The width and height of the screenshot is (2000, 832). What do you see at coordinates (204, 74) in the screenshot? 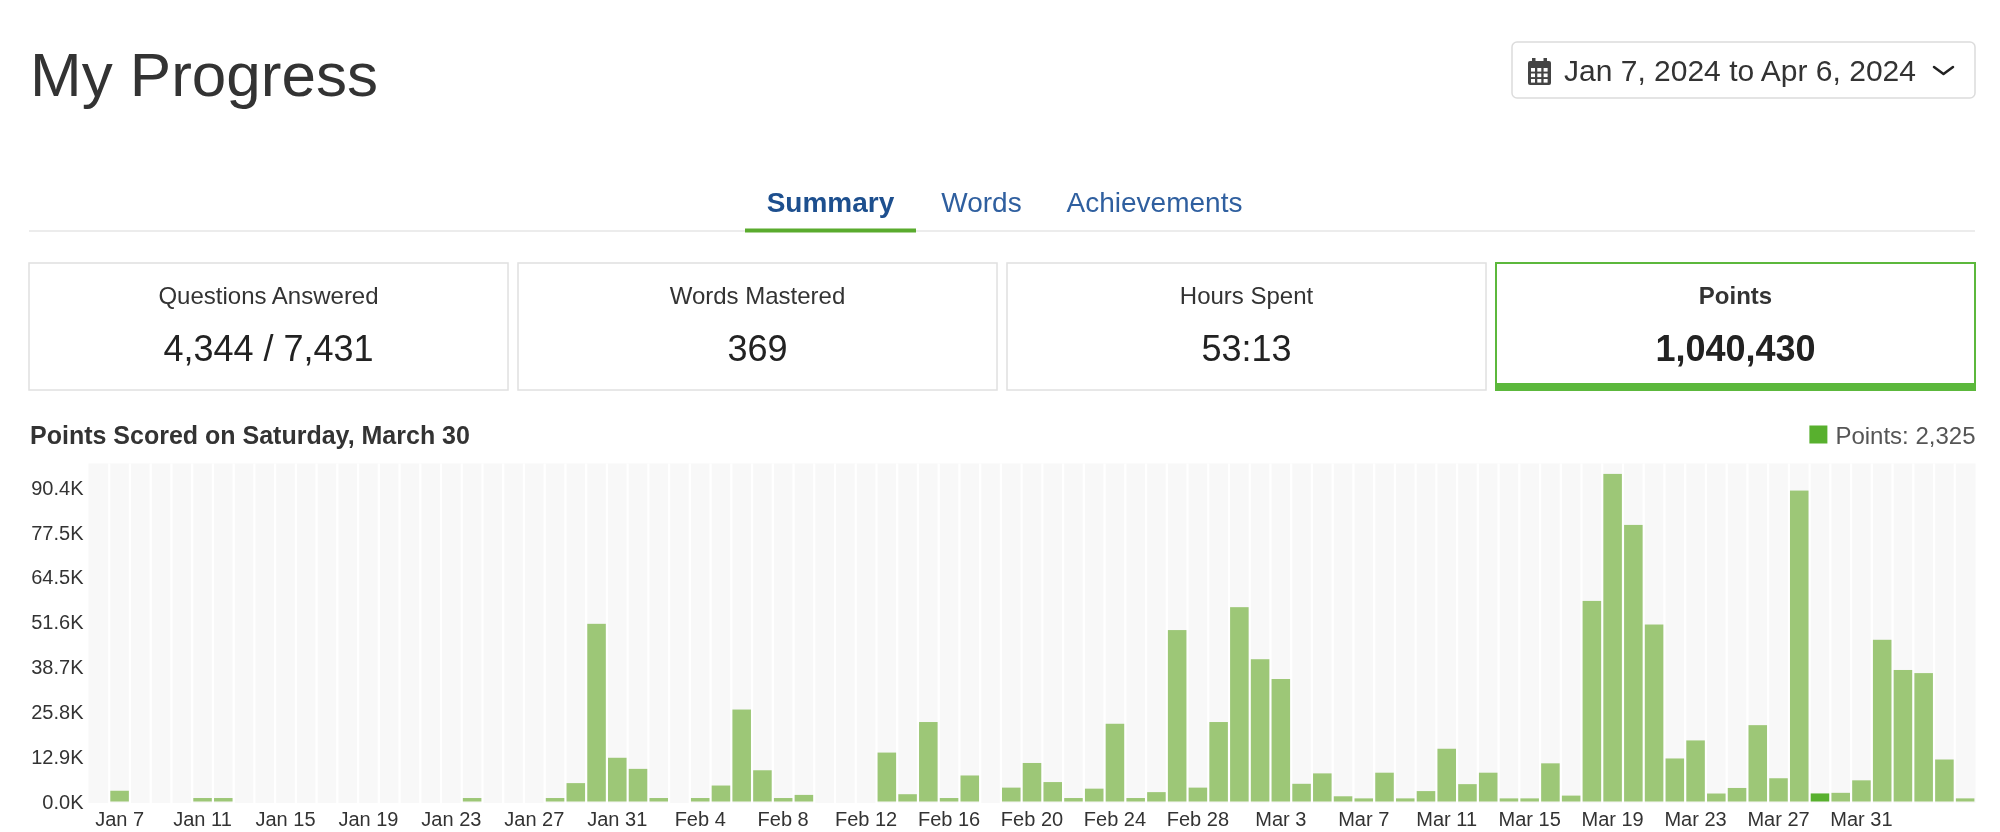
I see `text: My Progress` at bounding box center [204, 74].